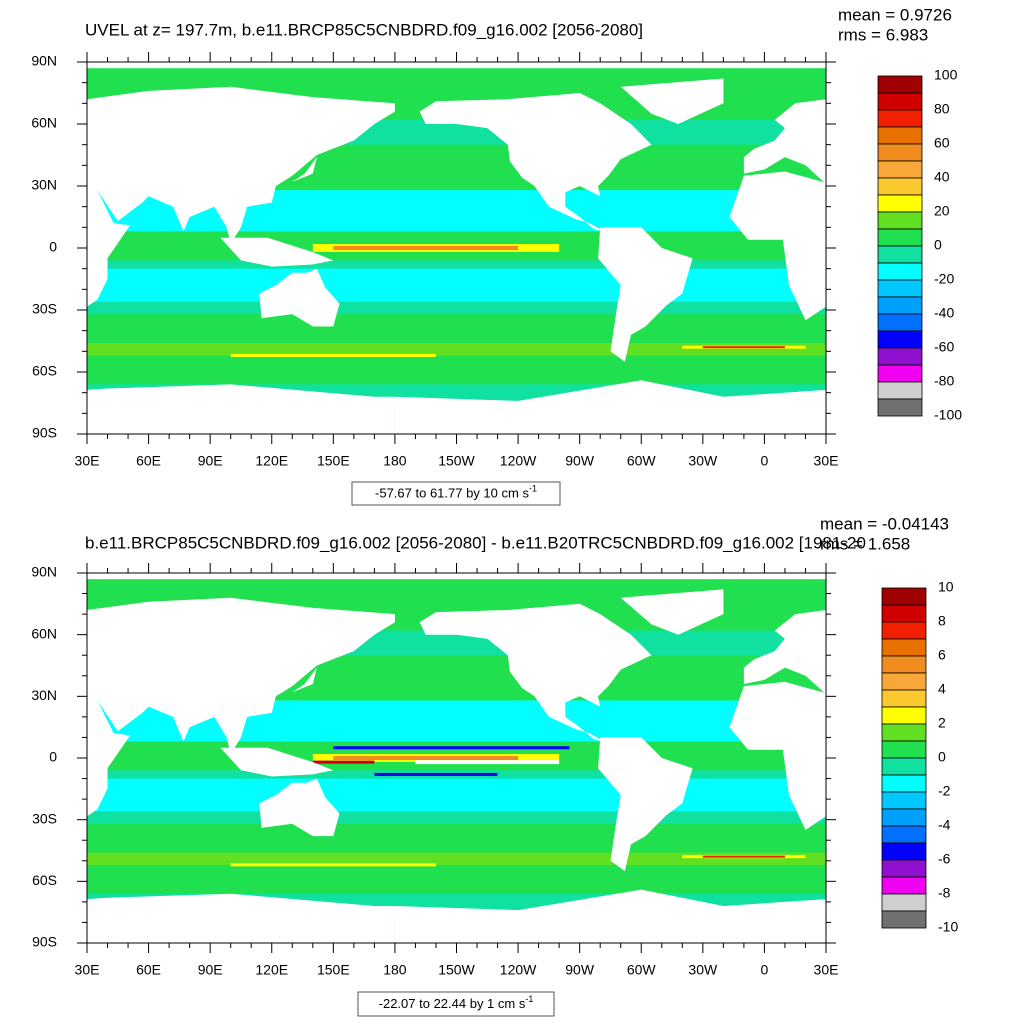 The height and width of the screenshot is (1024, 1024). Describe the element at coordinates (44, 818) in the screenshot. I see `y-tick-label: 30S` at that location.